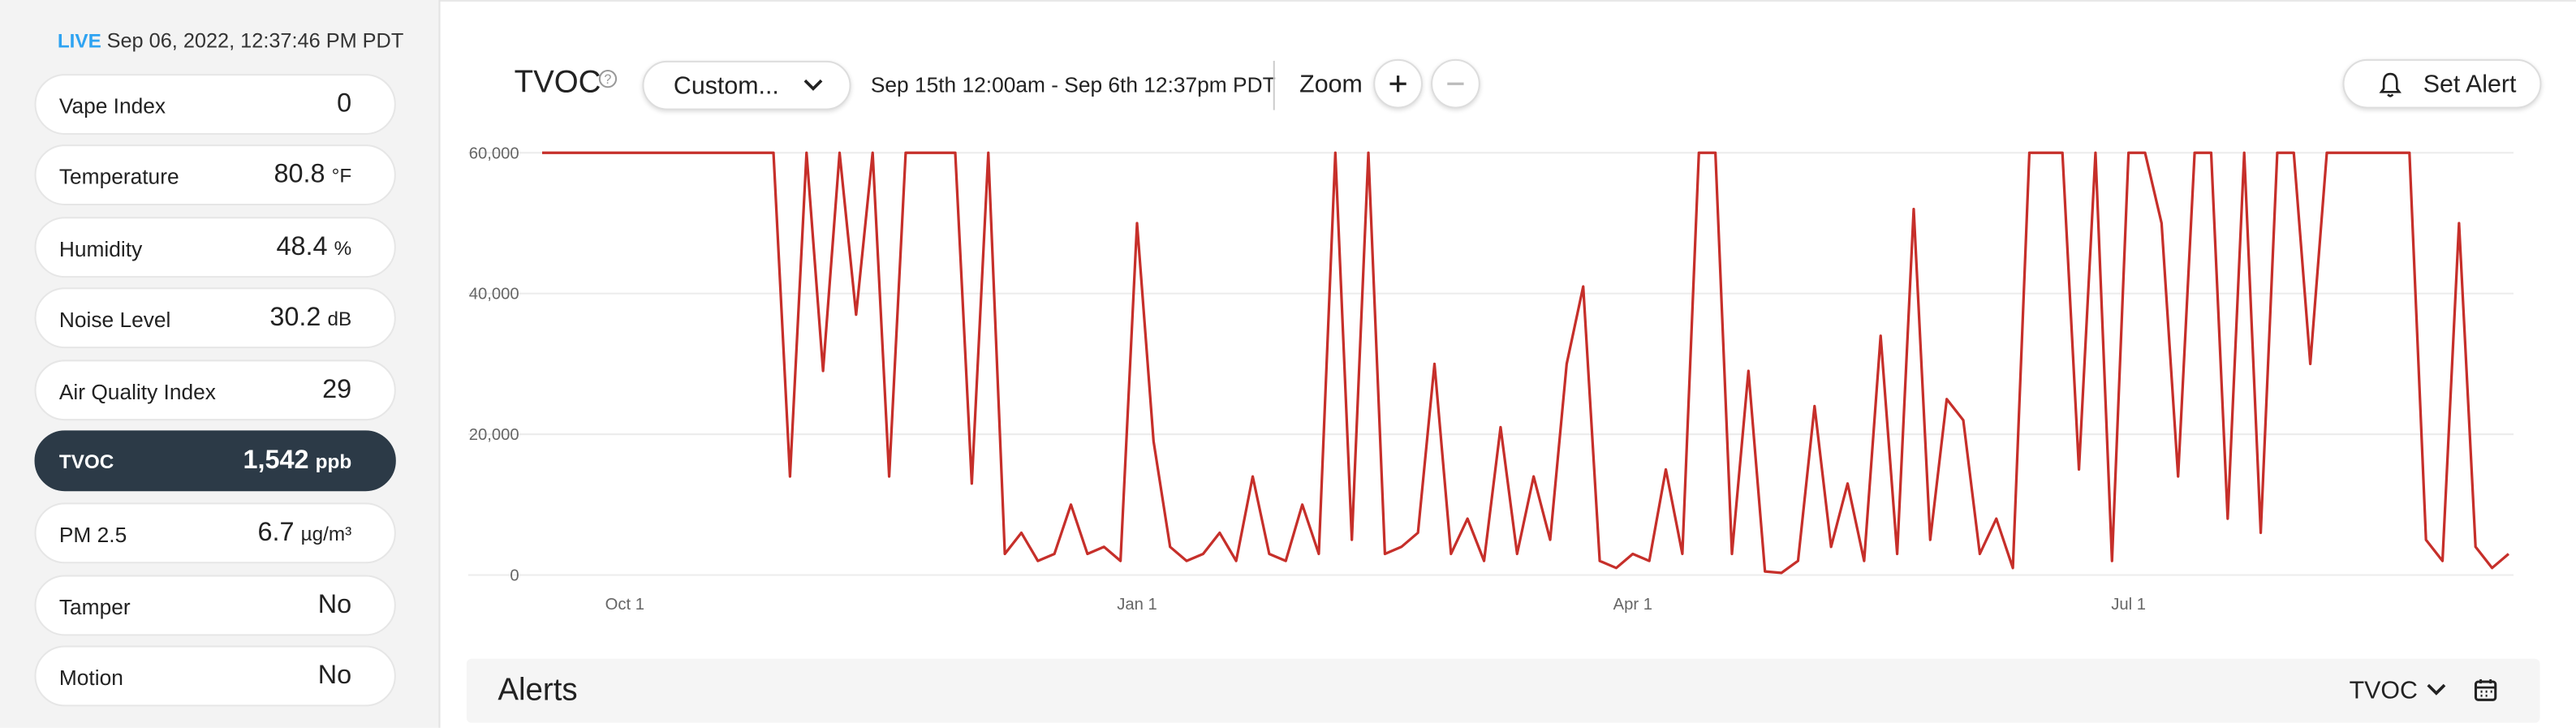 This screenshot has width=2576, height=728. What do you see at coordinates (299, 174) in the screenshot?
I see `metric-number: 80.8` at bounding box center [299, 174].